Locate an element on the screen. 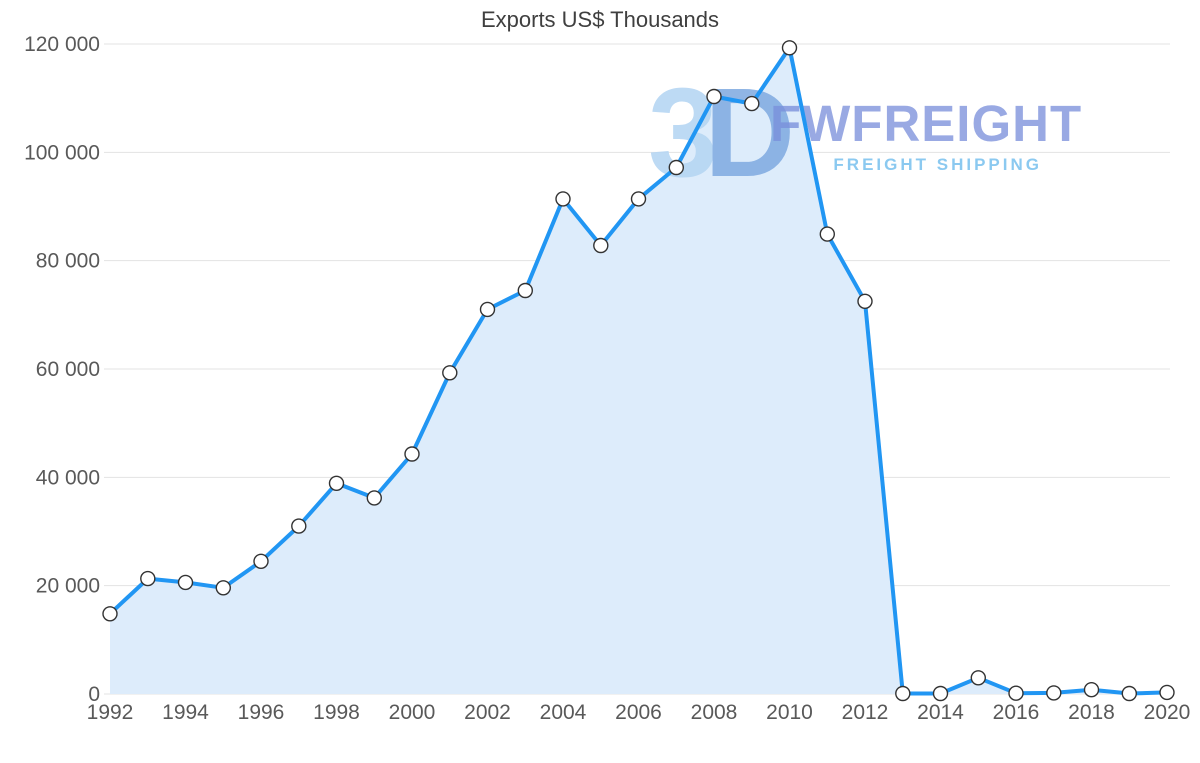 This screenshot has width=1200, height=763. x-tick-label: 2012 is located at coordinates (865, 712).